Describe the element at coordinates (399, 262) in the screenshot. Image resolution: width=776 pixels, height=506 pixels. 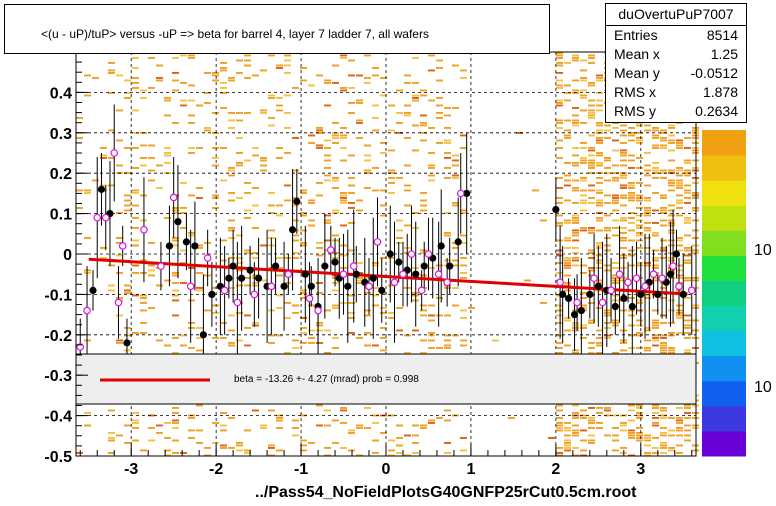
I see `data-point-filled` at that location.